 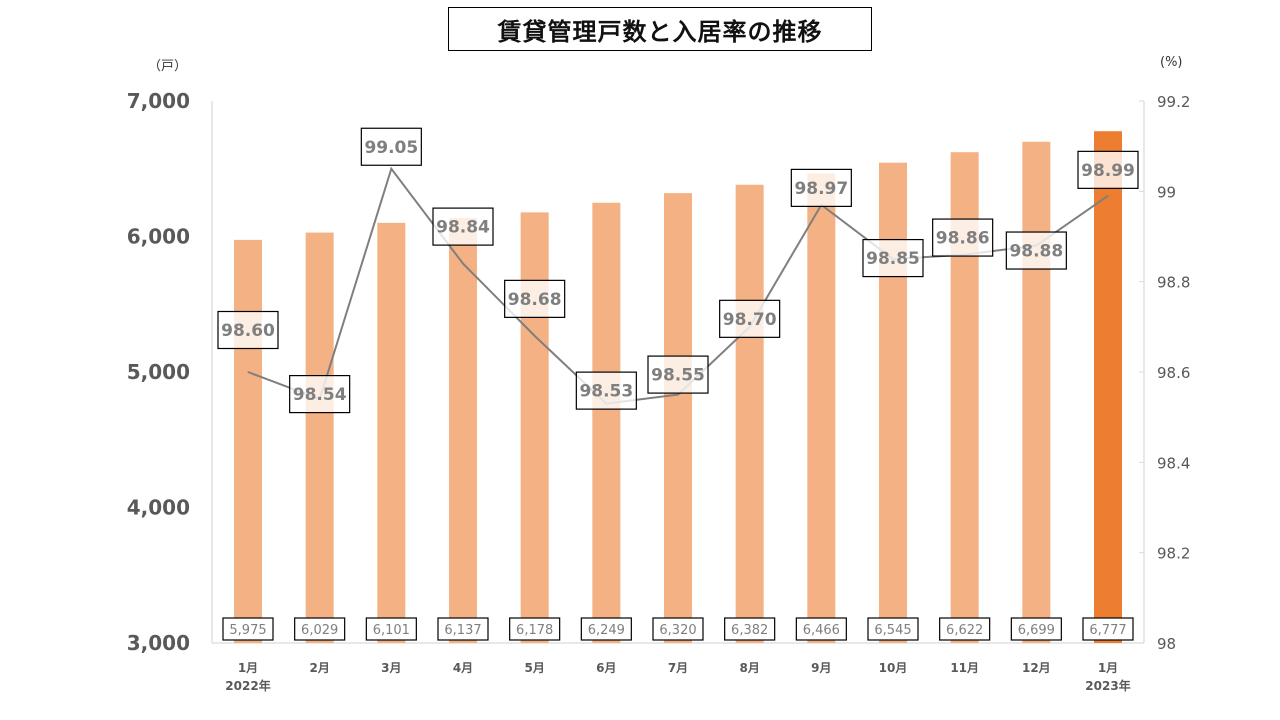 What do you see at coordinates (391, 668) in the screenshot?
I see `x-tick-label: 3月` at bounding box center [391, 668].